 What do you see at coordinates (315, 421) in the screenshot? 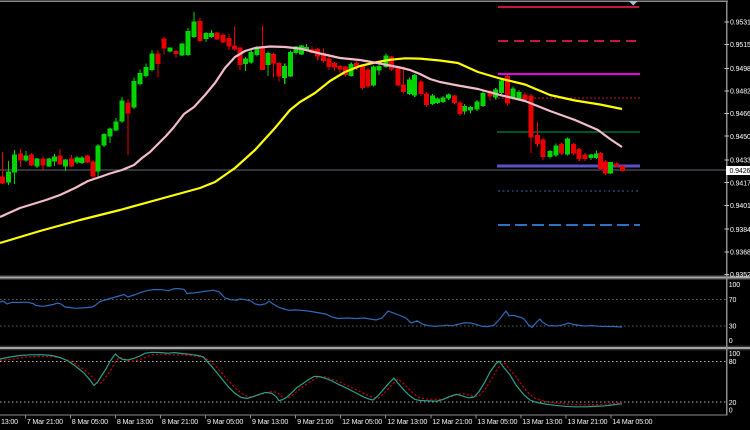
I see `svg-text: 9 Mar 21:00` at bounding box center [315, 421].